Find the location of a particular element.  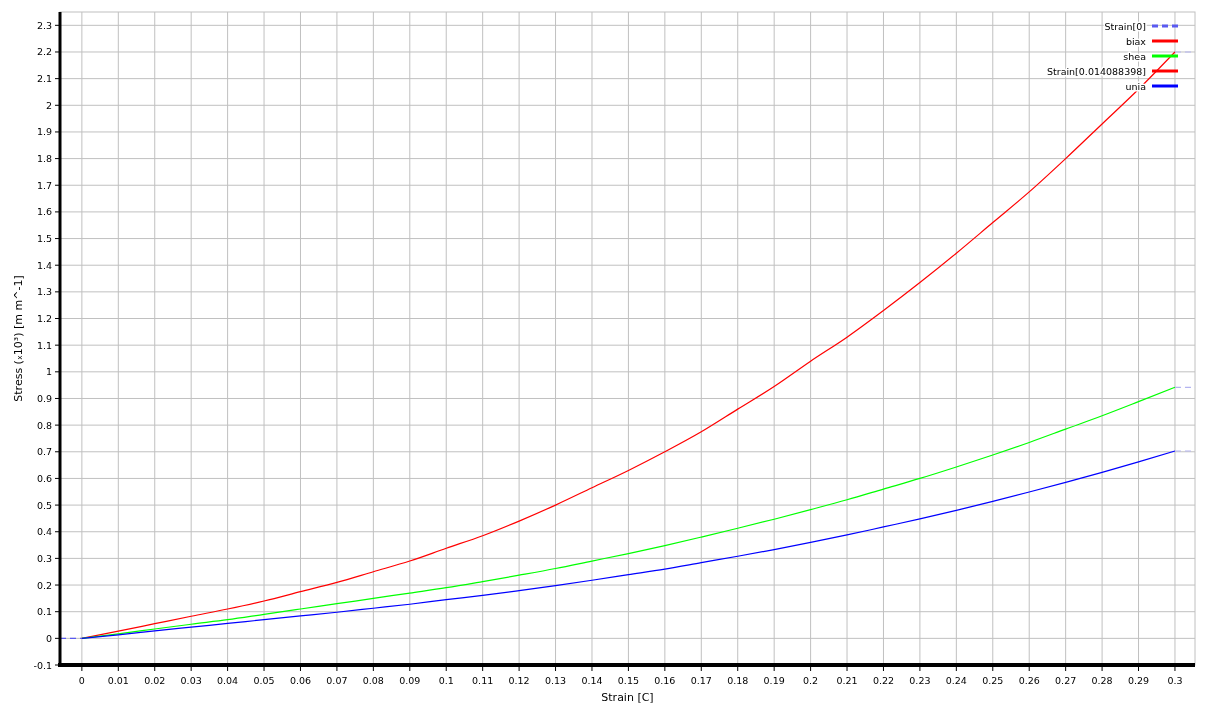

y-tick-label: 0.4 is located at coordinates (44, 532).